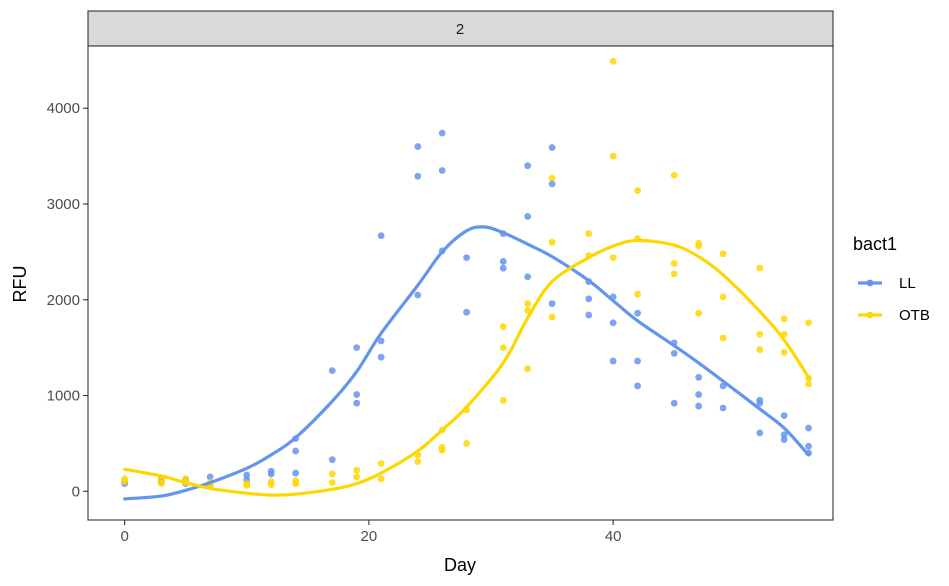 The image size is (949, 586). What do you see at coordinates (76, 491) in the screenshot?
I see `y-tick-label: 0` at bounding box center [76, 491].